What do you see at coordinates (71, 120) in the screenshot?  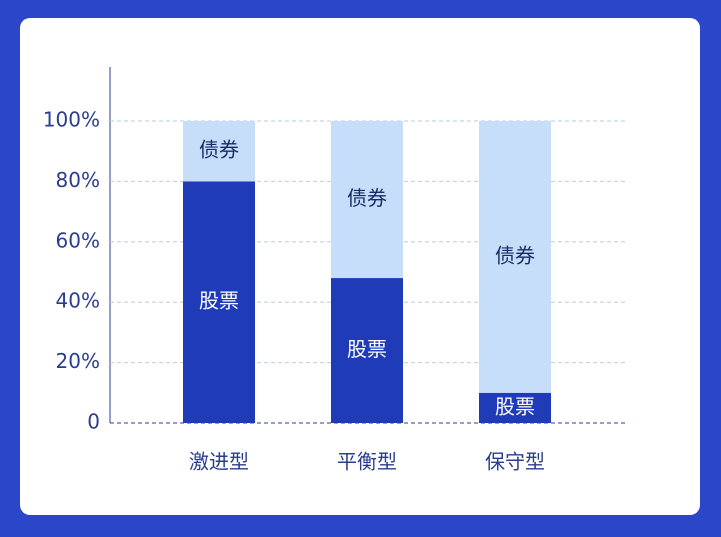 I see `y-tick-label: 100%` at bounding box center [71, 120].